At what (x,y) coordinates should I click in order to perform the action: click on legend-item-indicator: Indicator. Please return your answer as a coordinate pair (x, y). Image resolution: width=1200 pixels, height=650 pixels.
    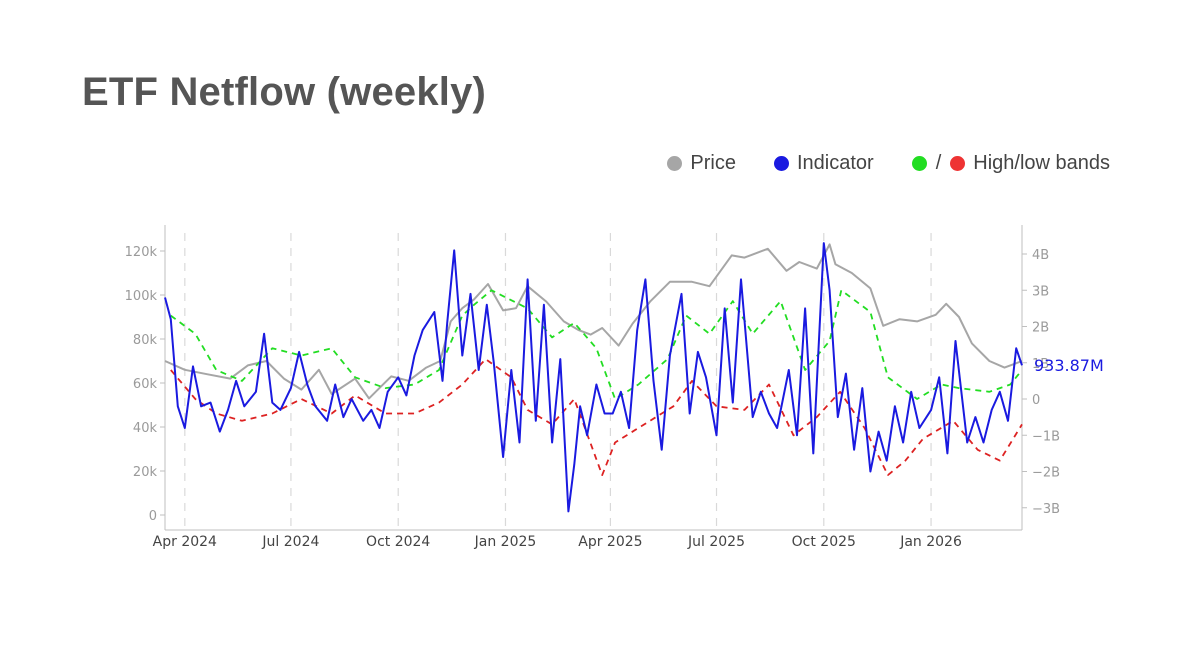
    Looking at the image, I should click on (823, 163).